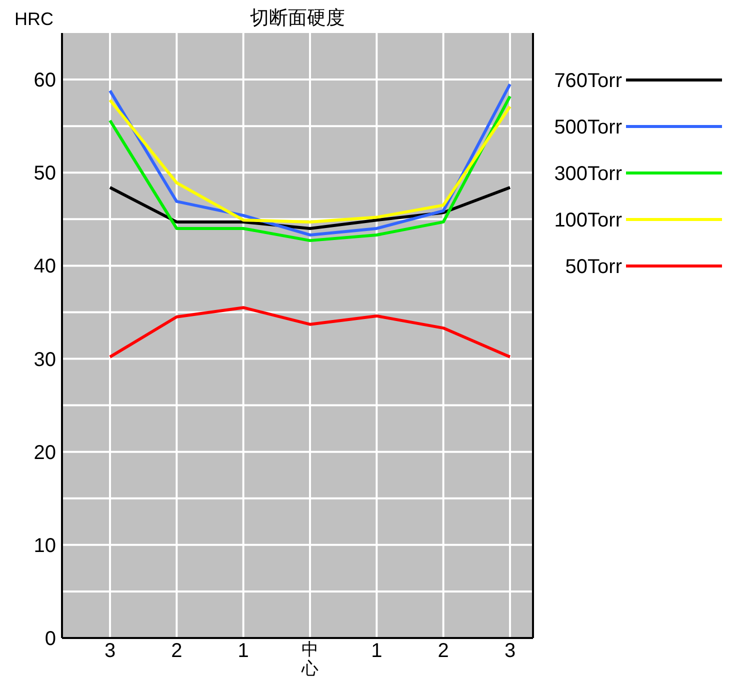  What do you see at coordinates (593, 267) in the screenshot?
I see `legend-label: 50Torr` at bounding box center [593, 267].